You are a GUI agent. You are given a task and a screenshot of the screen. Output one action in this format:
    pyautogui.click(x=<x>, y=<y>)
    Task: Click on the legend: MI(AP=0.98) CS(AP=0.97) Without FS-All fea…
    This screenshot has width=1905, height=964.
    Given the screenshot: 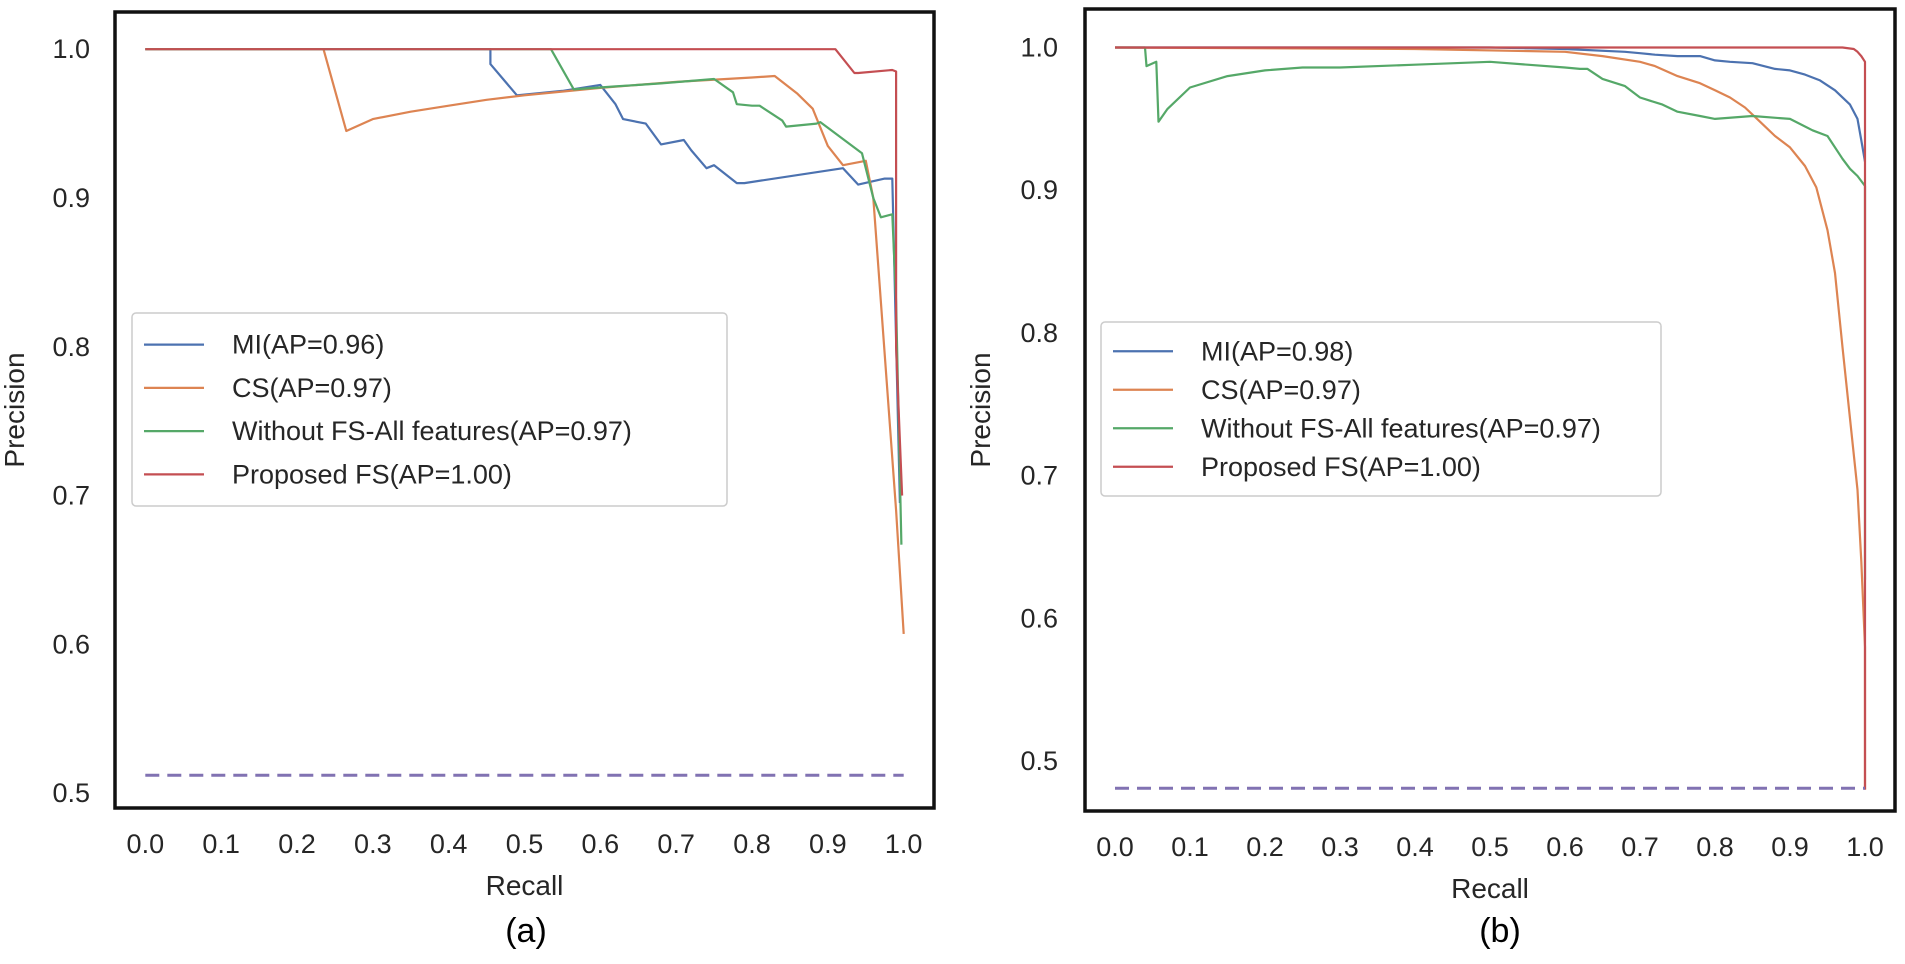 What is the action you would take?
    pyautogui.click(x=1381, y=409)
    